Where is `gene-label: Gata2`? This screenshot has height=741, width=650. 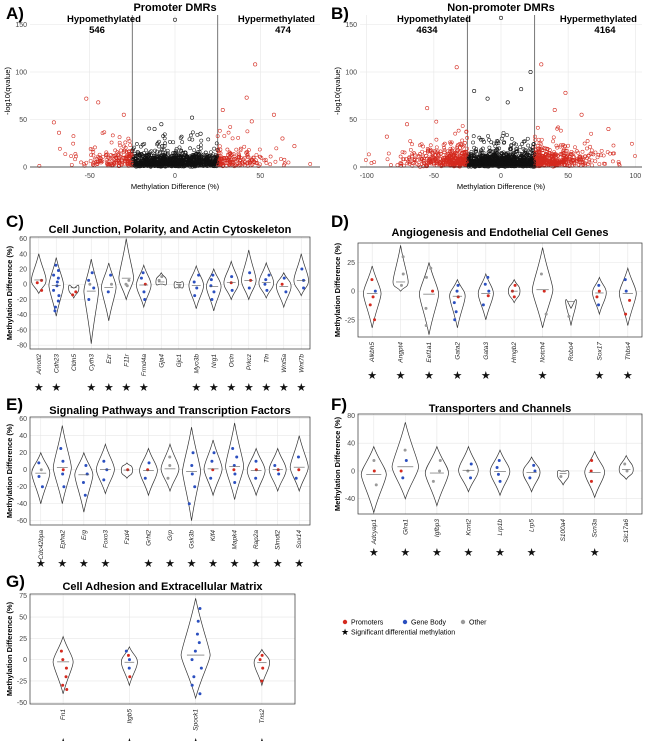 gene-label: Gata2 is located at coordinates (457, 351).